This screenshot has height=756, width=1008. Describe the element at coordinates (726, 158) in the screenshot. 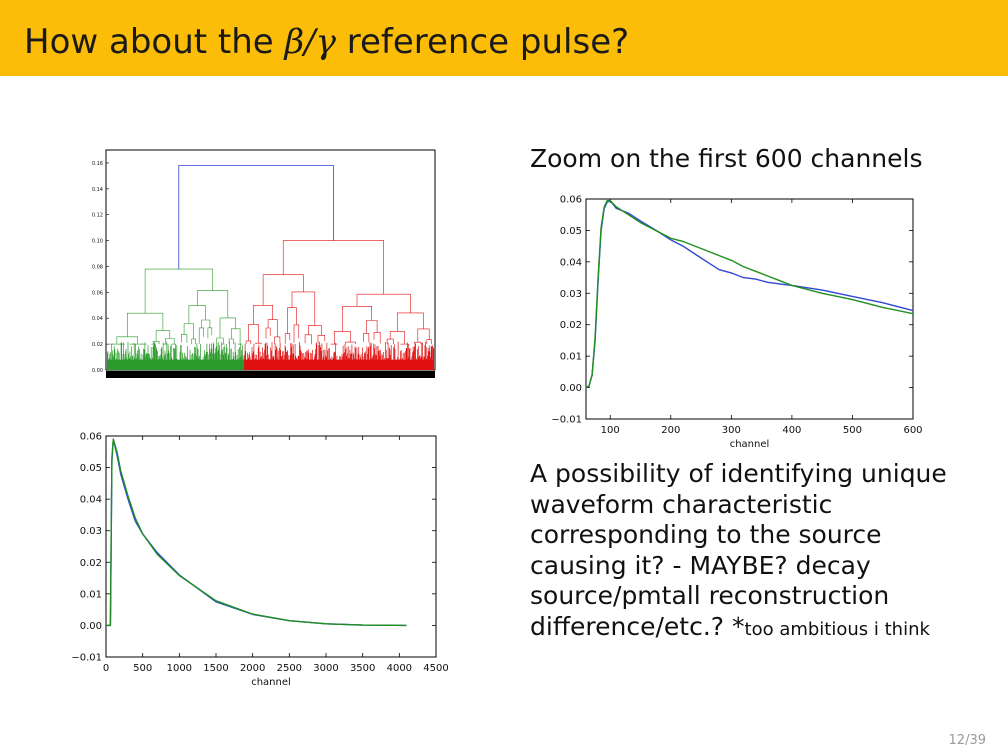

I see `zoom-caption: Zoom on the first 600 channels` at that location.